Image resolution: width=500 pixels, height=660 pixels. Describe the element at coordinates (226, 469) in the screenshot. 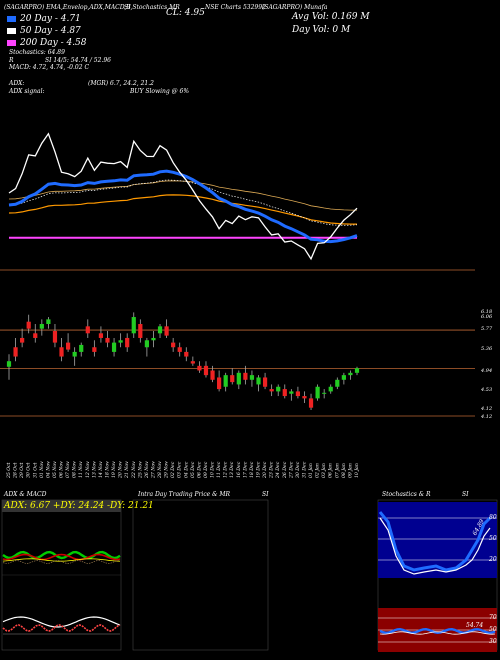

I see `date-label: 12 Dec` at that location.